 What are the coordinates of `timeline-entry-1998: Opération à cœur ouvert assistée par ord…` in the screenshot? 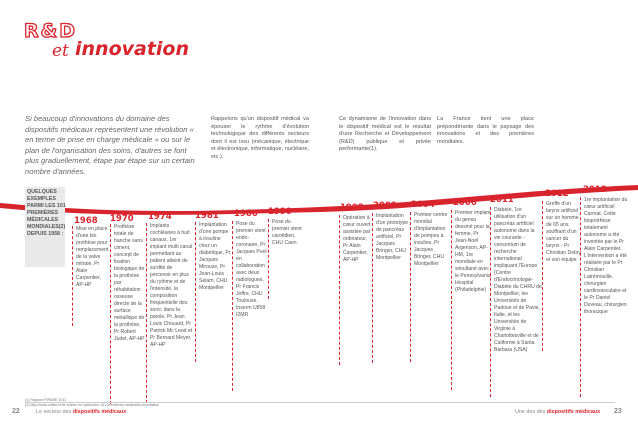 It's located at (355, 290).